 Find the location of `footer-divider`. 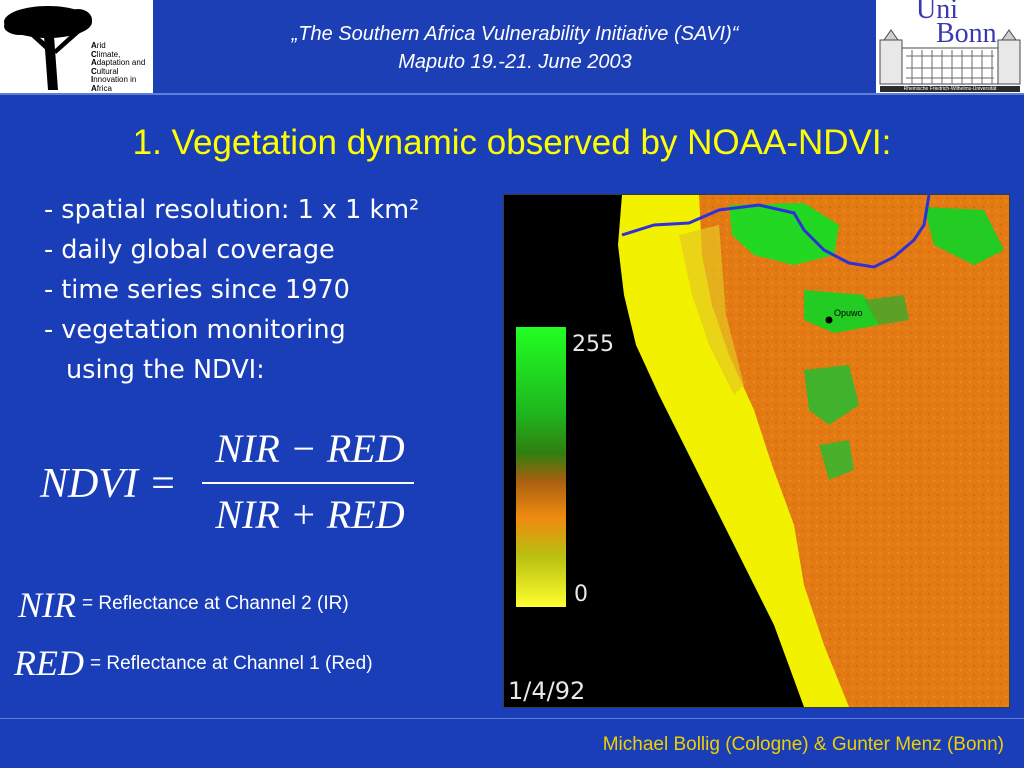

footer-divider is located at coordinates (512, 718).